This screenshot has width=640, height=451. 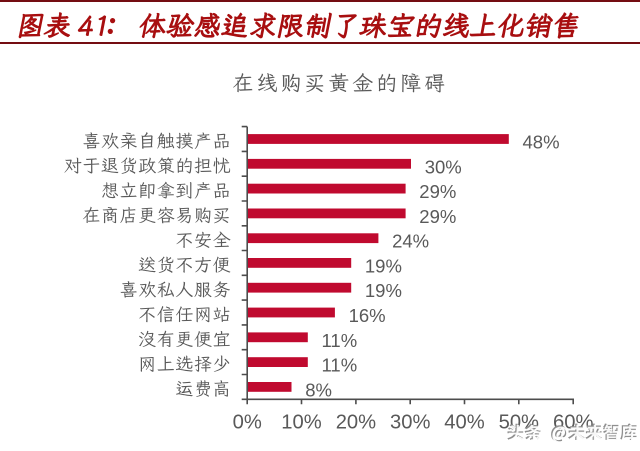 I want to click on svg-text: 0%, so click(x=247, y=422).